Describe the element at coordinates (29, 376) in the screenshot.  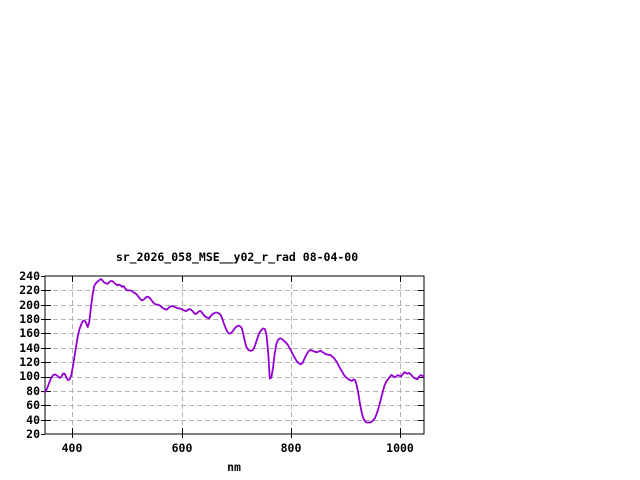
I see `y-tick-label-100: 100` at that location.